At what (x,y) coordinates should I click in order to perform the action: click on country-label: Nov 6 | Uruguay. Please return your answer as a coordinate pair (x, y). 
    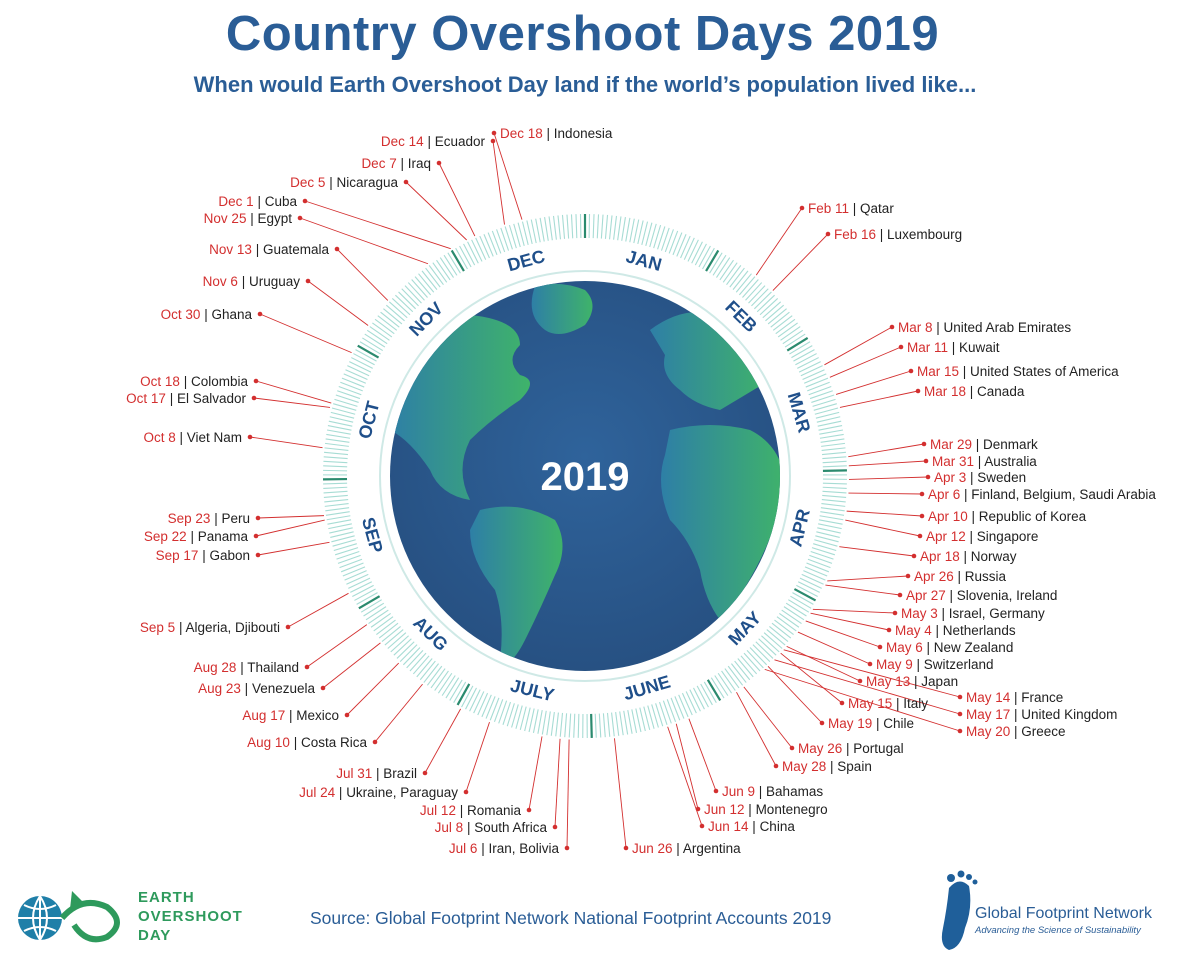
    Looking at the image, I should click on (252, 281).